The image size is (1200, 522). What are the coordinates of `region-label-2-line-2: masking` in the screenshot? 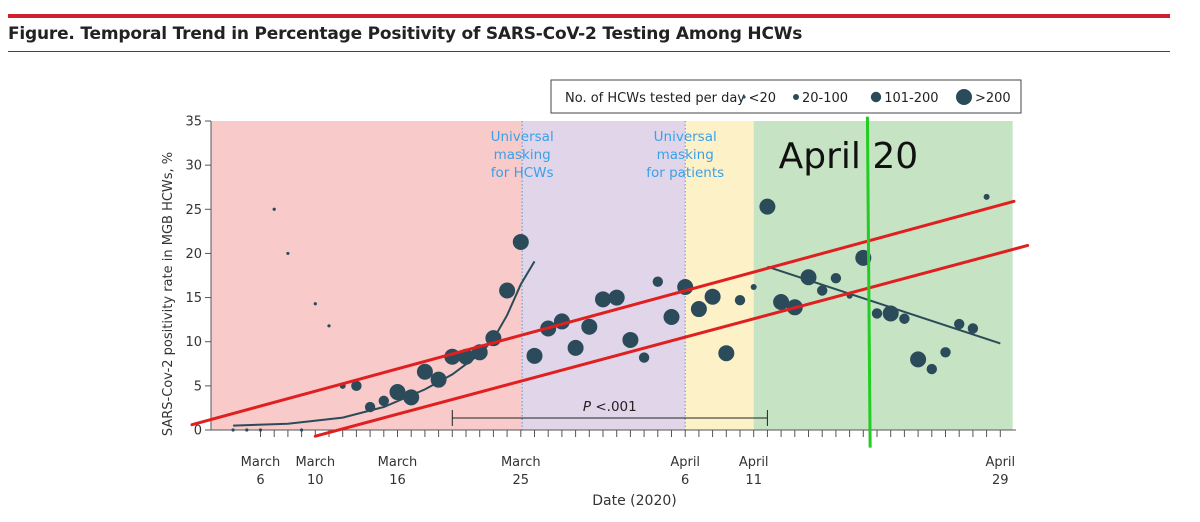 It's located at (685, 155).